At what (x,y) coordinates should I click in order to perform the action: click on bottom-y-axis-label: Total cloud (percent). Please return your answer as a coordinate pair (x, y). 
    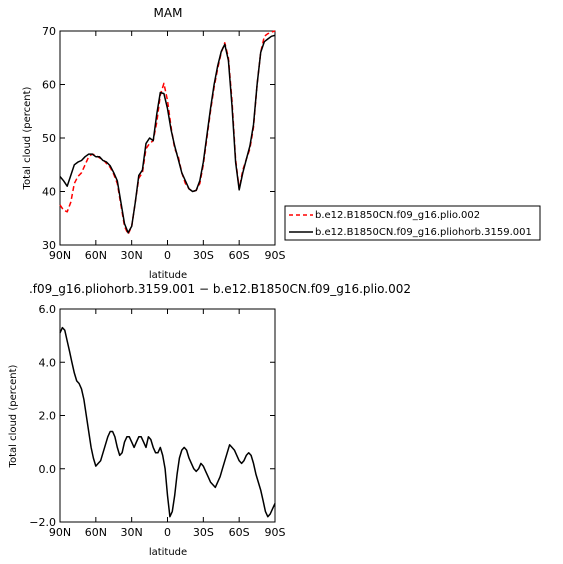
    Looking at the image, I should click on (13, 416).